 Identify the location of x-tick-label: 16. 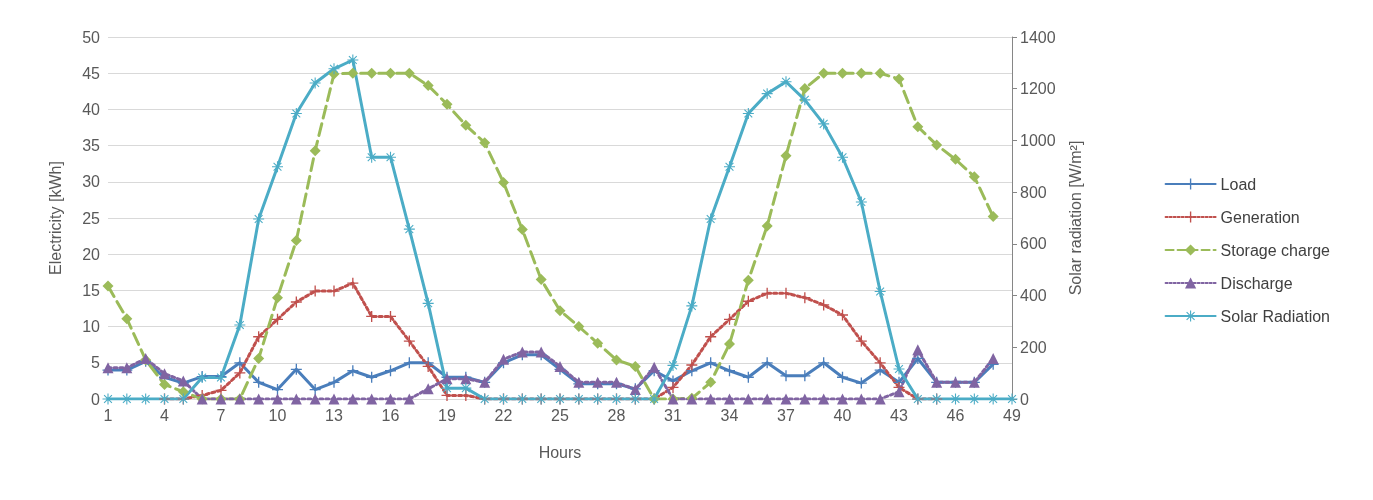
(390, 415).